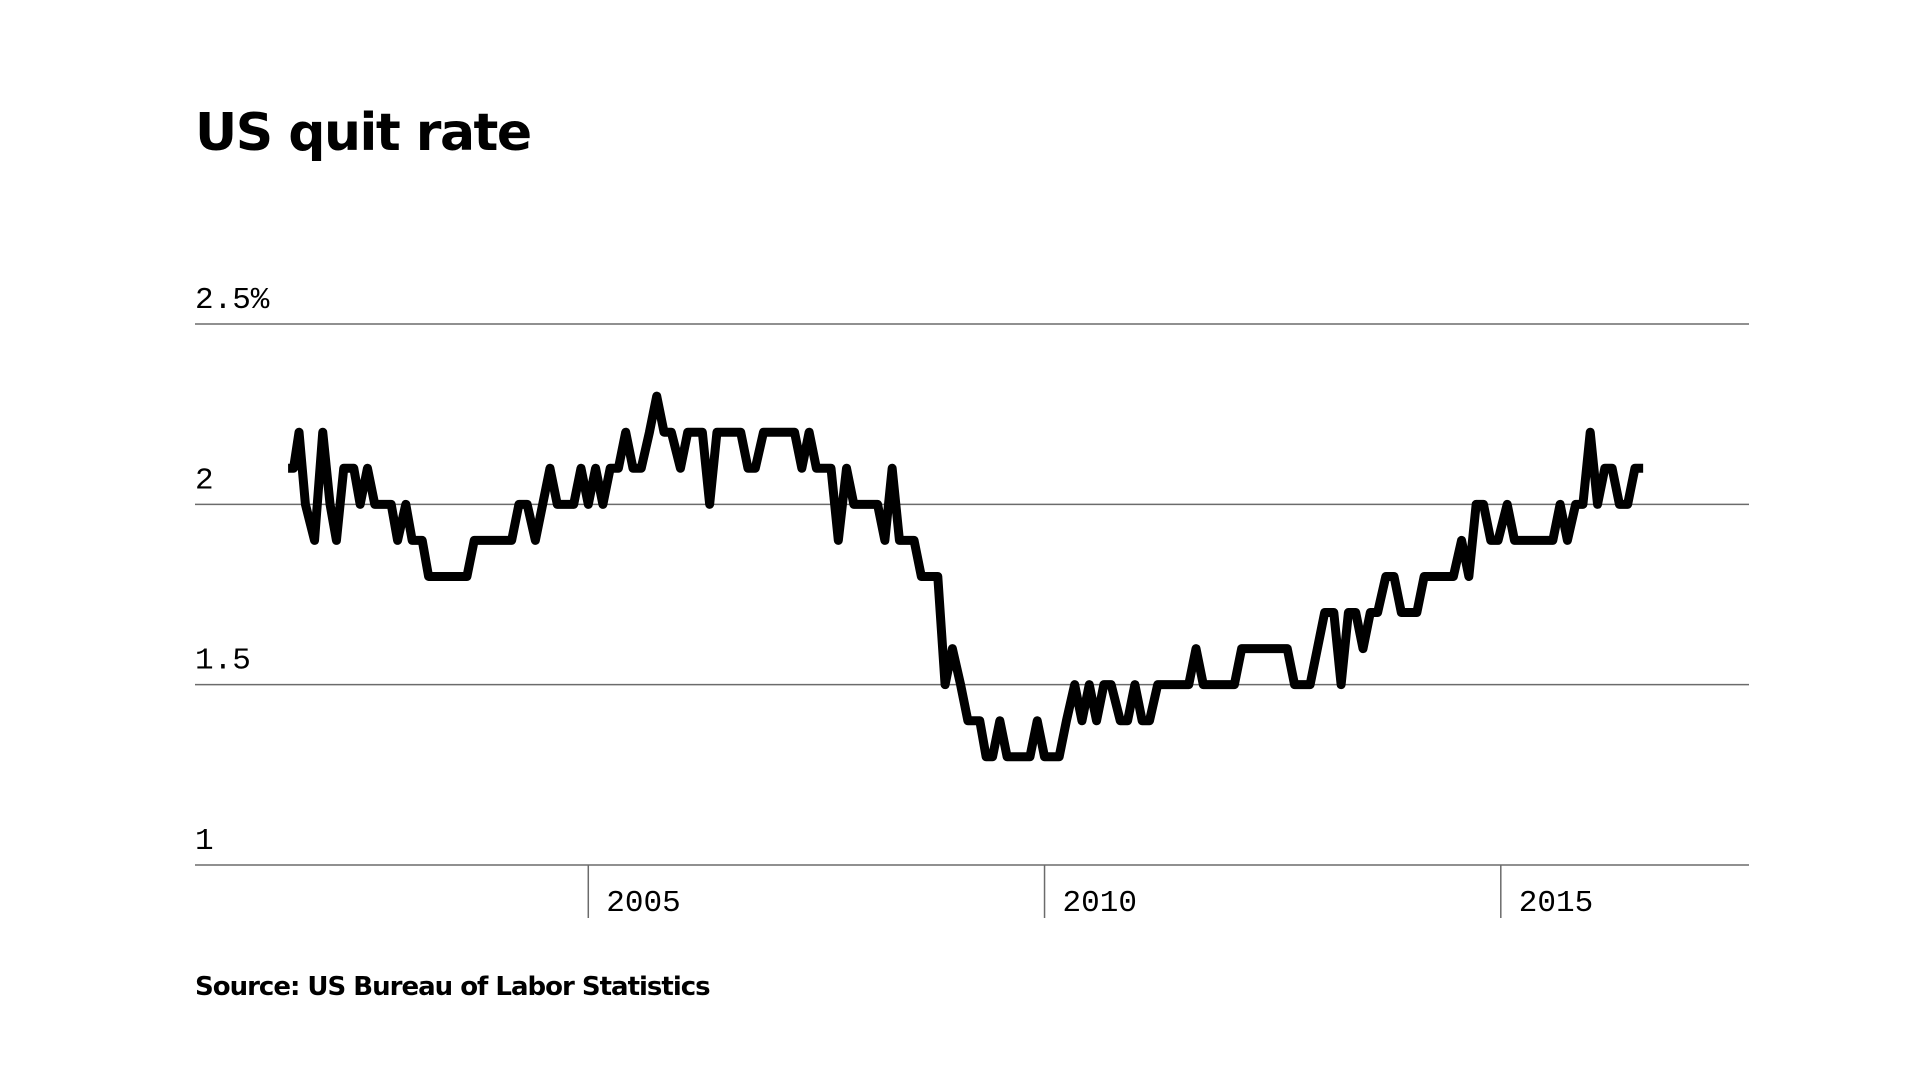 Image resolution: width=1920 pixels, height=1080 pixels. Describe the element at coordinates (643, 903) in the screenshot. I see `x-tick-label: 2005` at that location.